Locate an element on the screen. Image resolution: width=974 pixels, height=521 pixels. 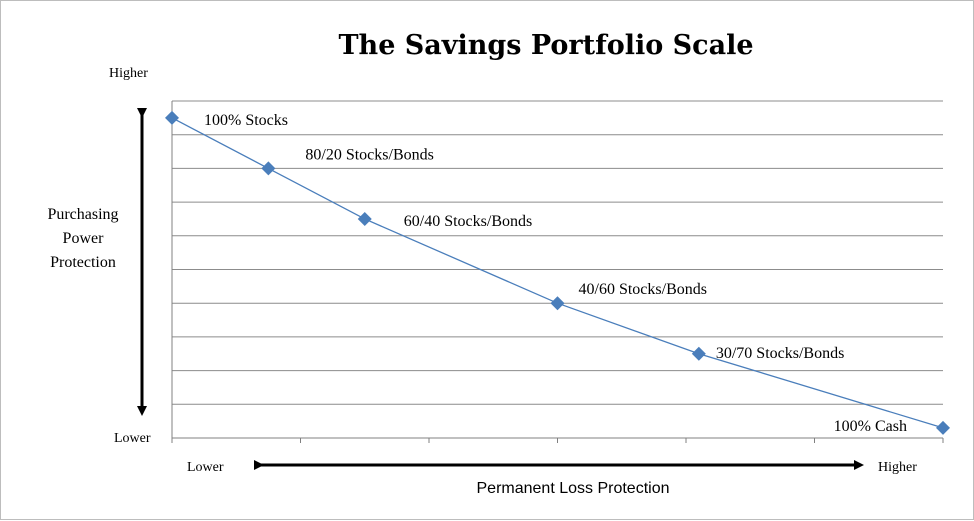
data-point-label: 100% Cash is located at coordinates (870, 426).